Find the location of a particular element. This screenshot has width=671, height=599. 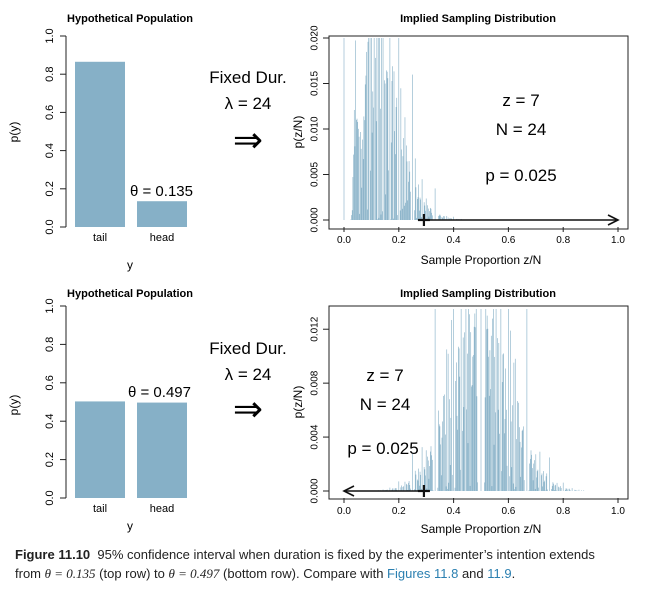

sampling-y-tick-label: 0.012 is located at coordinates (315, 328).